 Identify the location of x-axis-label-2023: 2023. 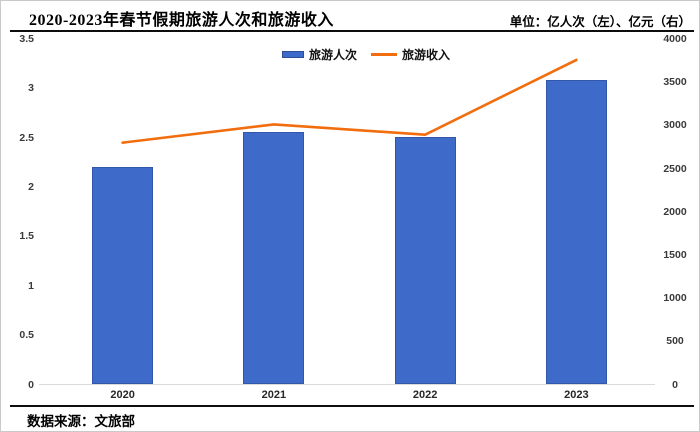
(576, 395).